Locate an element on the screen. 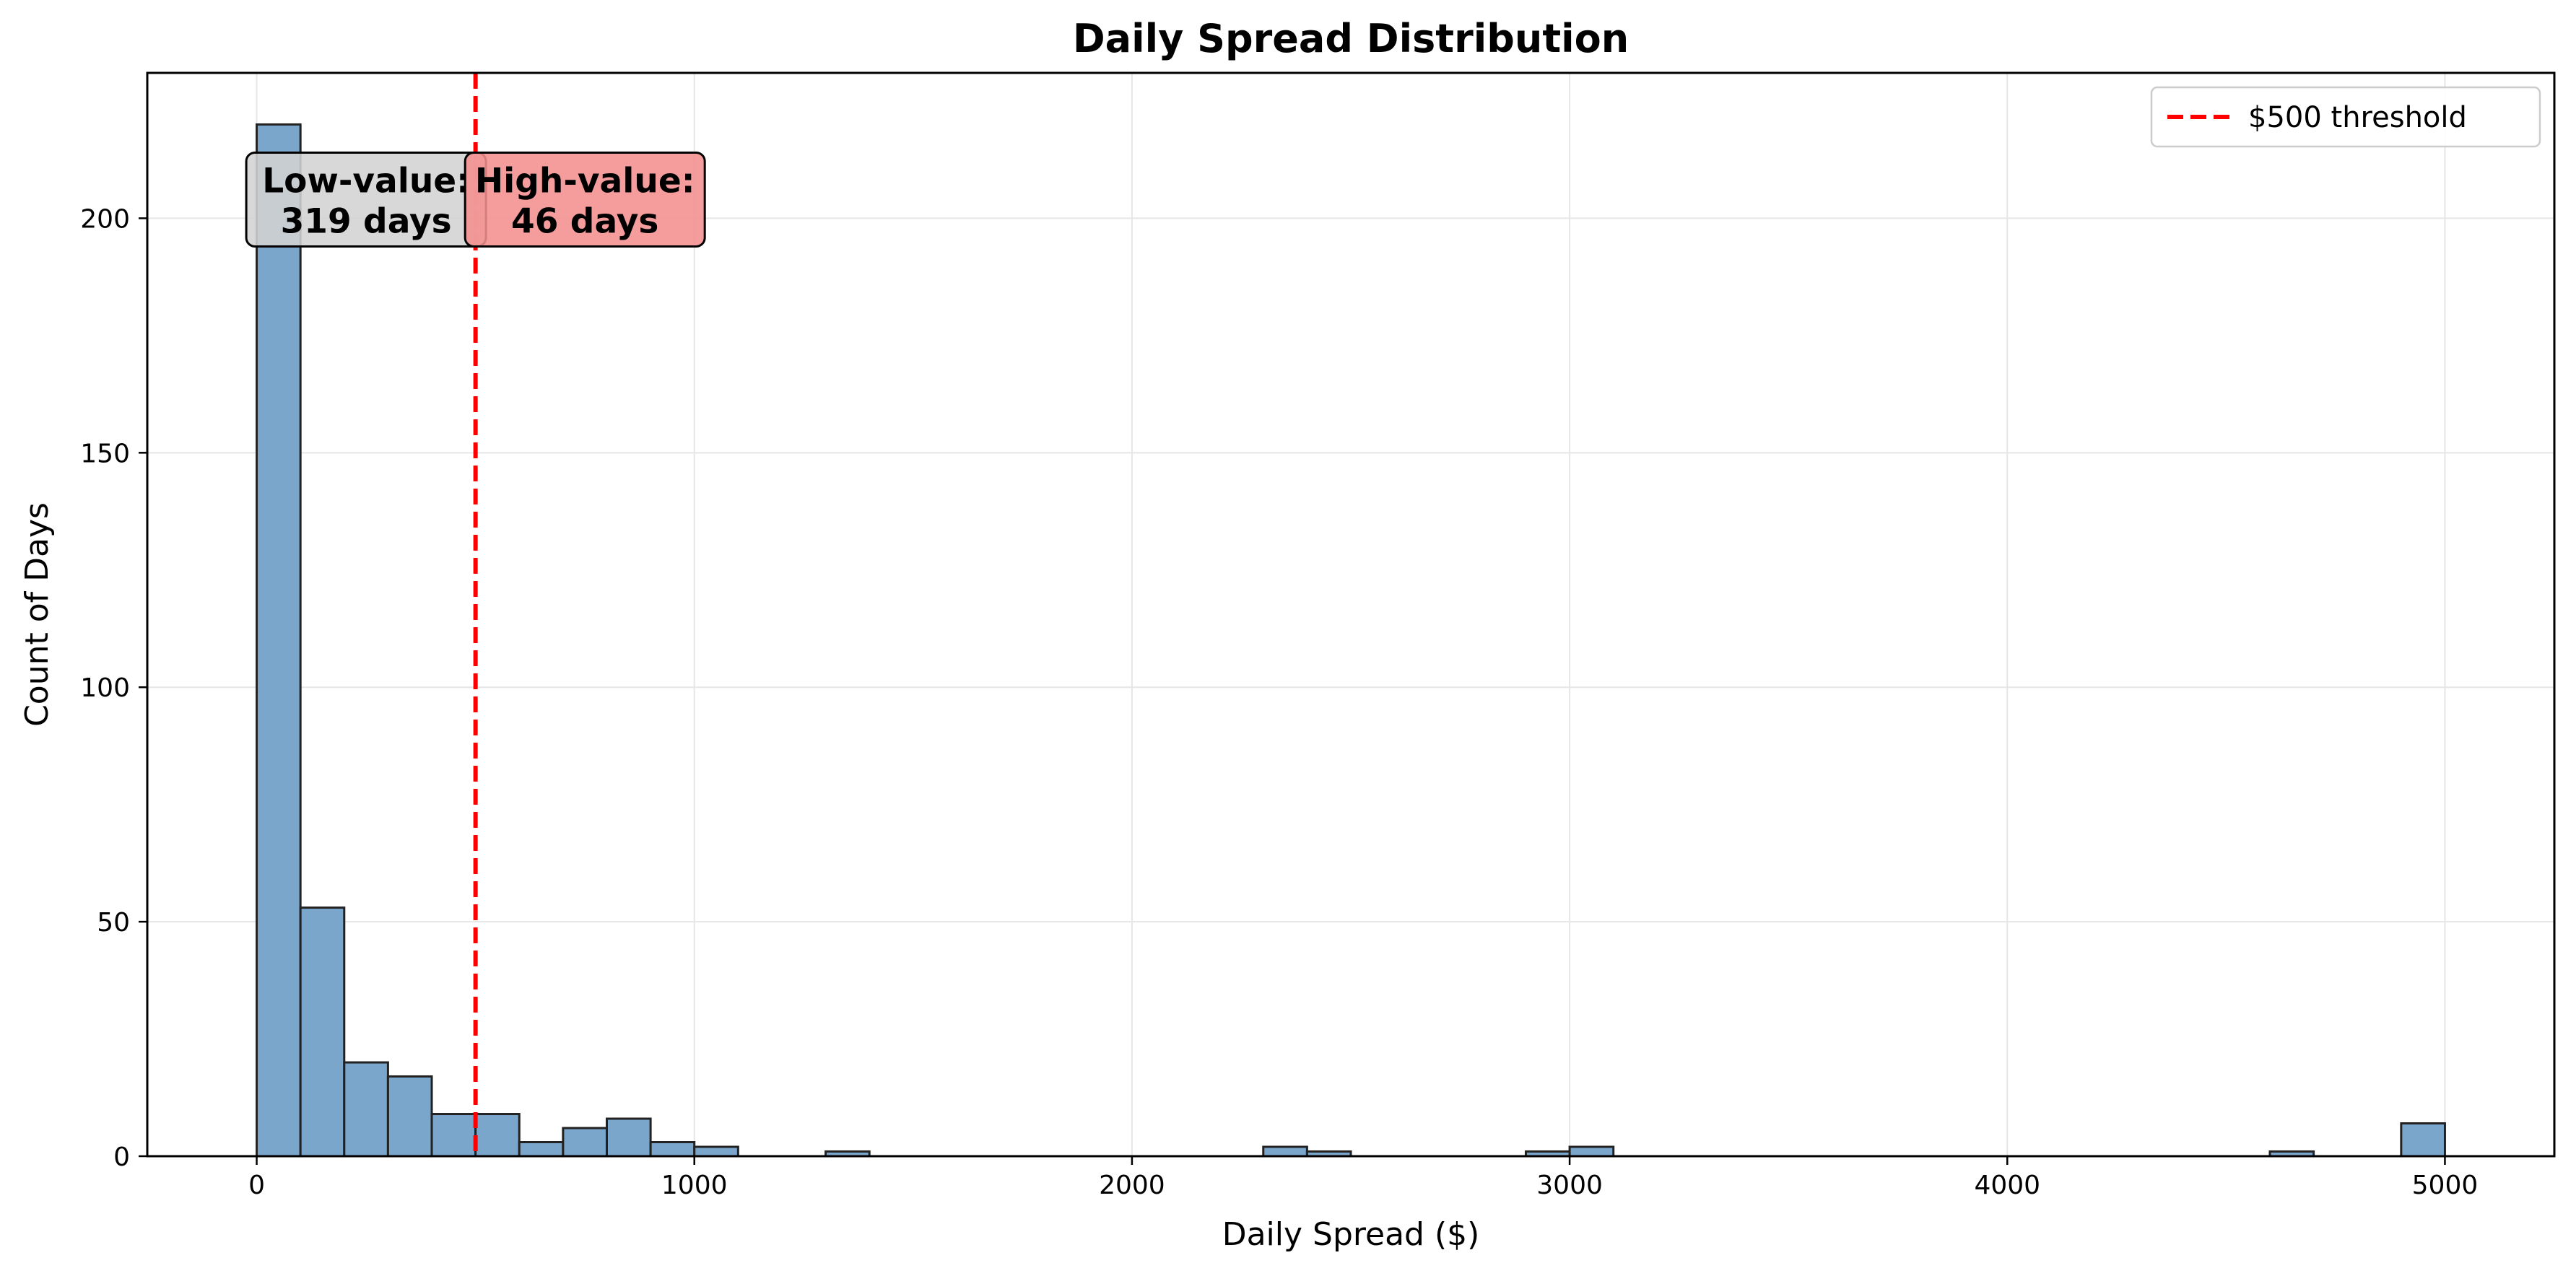 The width and height of the screenshot is (2576, 1276). annotation-box: Low-value:319 days is located at coordinates (366, 199).